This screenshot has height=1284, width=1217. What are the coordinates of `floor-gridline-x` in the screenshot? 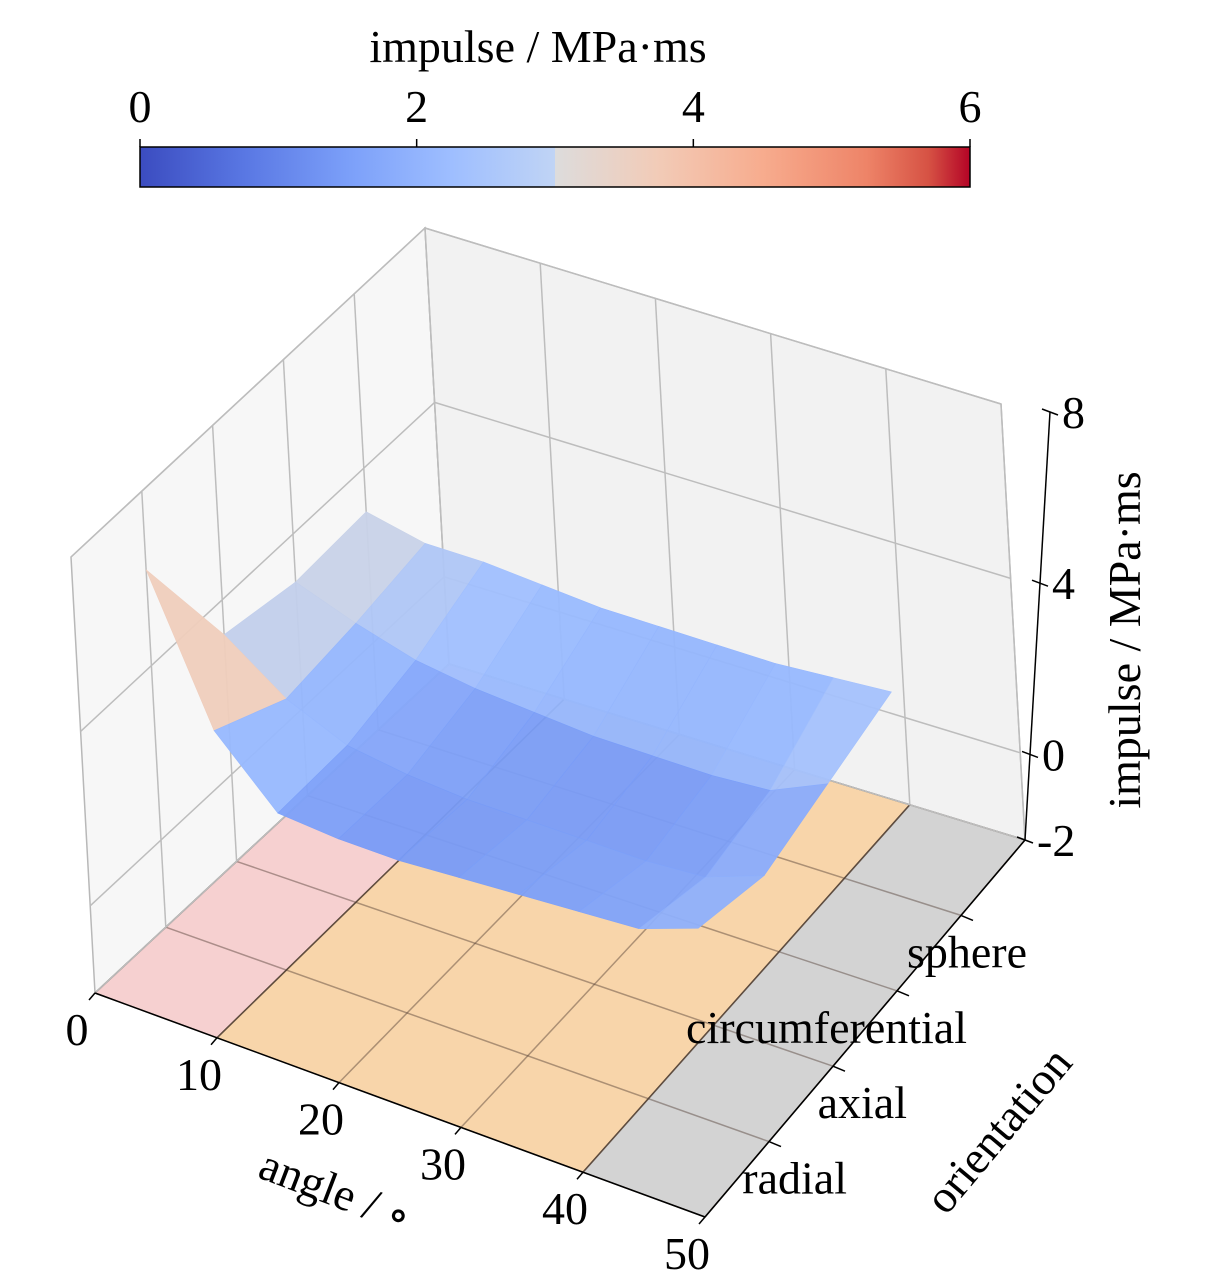 It's located at (746, 988).